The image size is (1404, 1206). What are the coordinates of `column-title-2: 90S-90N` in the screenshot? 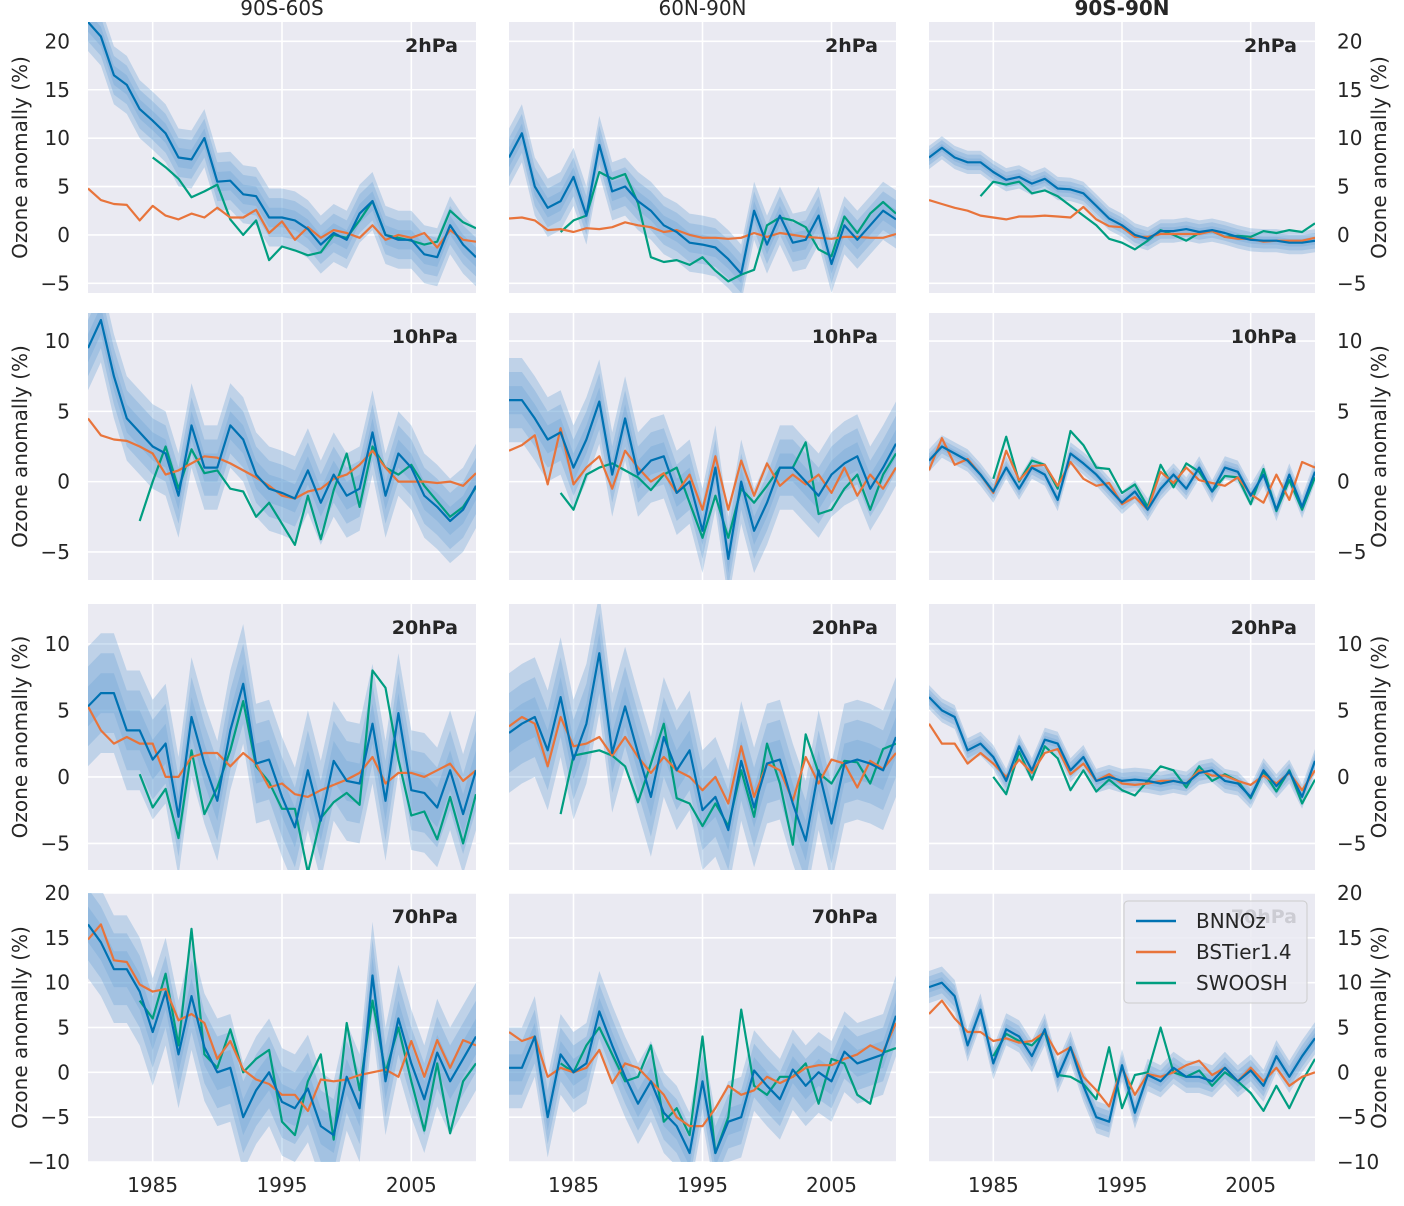 It's located at (1121, 10).